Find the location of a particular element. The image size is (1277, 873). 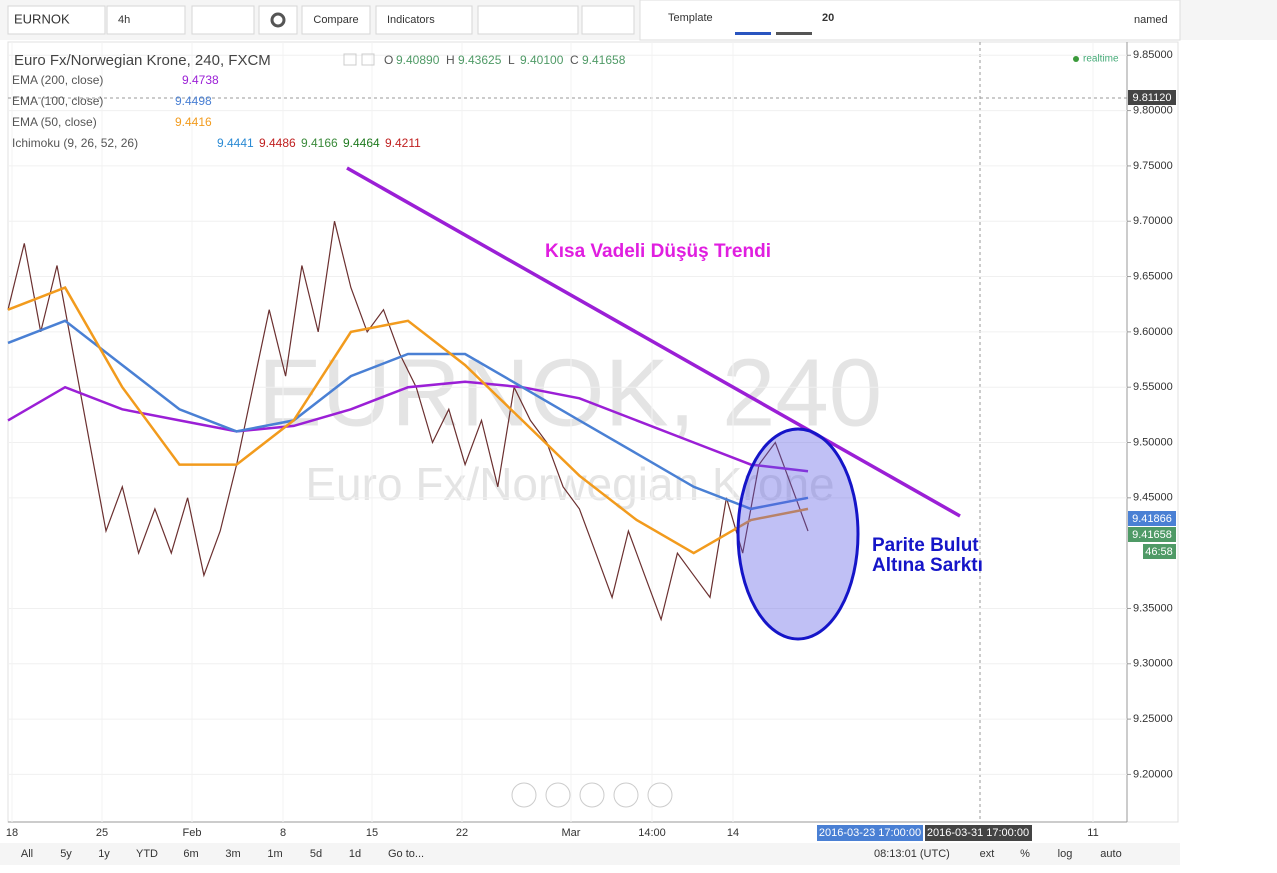

alert-btn is located at coordinates (528, 20).